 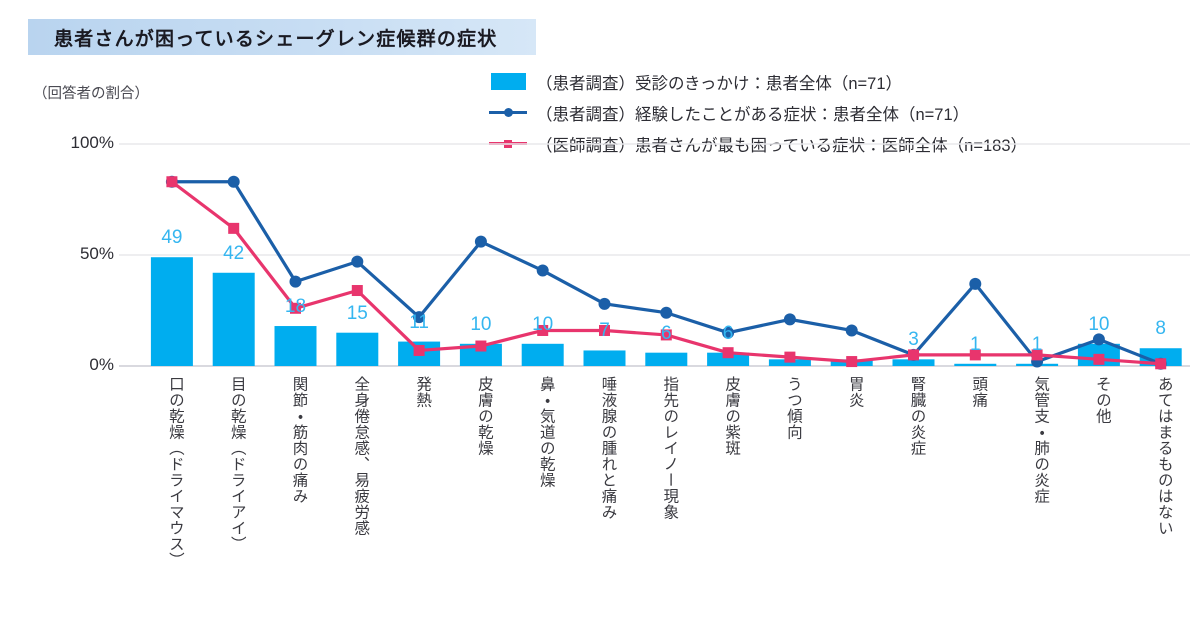 I want to click on bar-value-label-9: 6, so click(x=728, y=333).